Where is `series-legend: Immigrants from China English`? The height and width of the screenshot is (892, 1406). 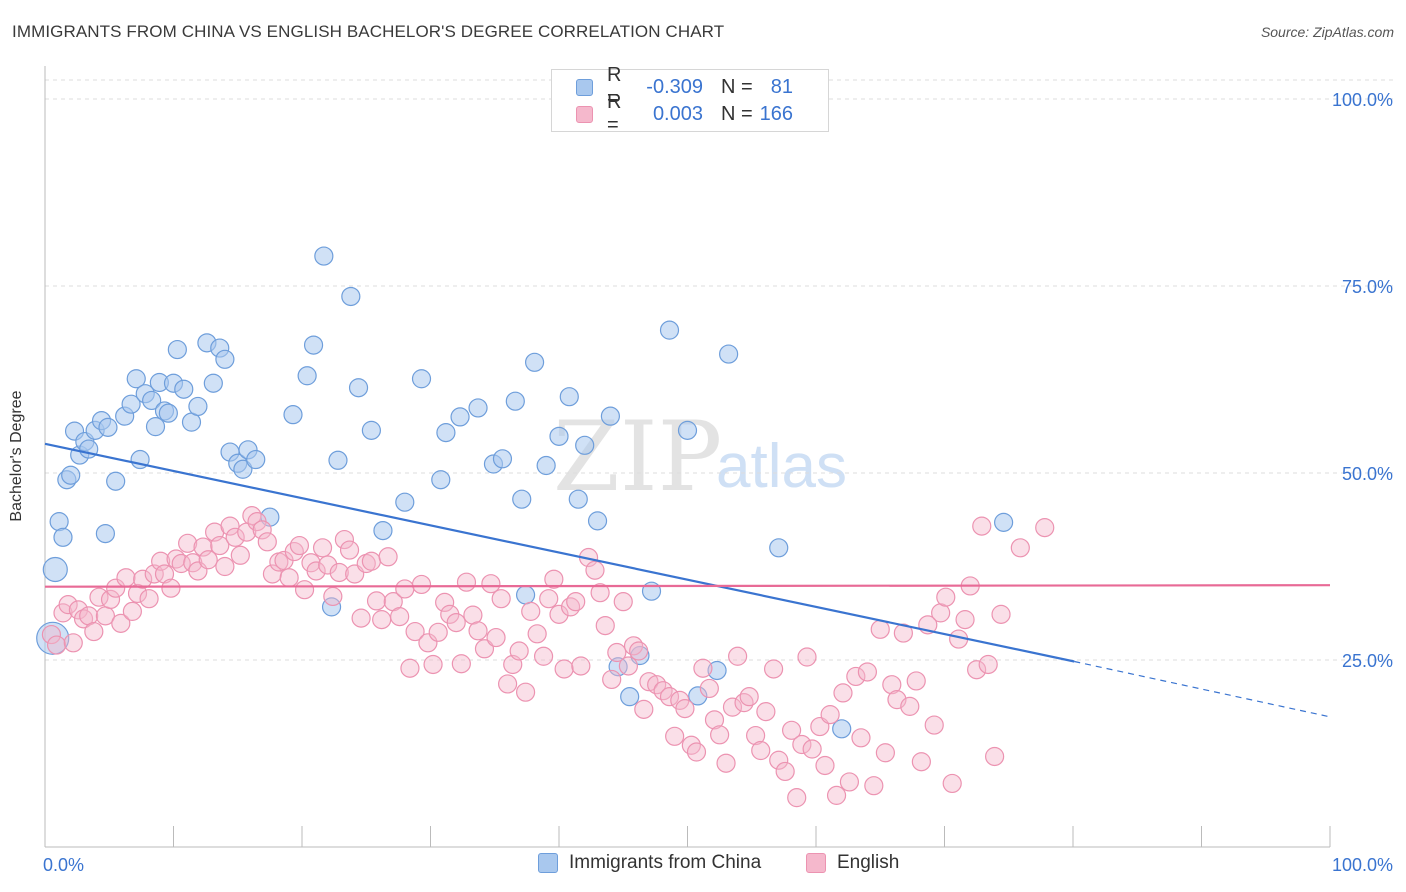
series-legend: Immigrants from China English is located at coordinates (703, 865).